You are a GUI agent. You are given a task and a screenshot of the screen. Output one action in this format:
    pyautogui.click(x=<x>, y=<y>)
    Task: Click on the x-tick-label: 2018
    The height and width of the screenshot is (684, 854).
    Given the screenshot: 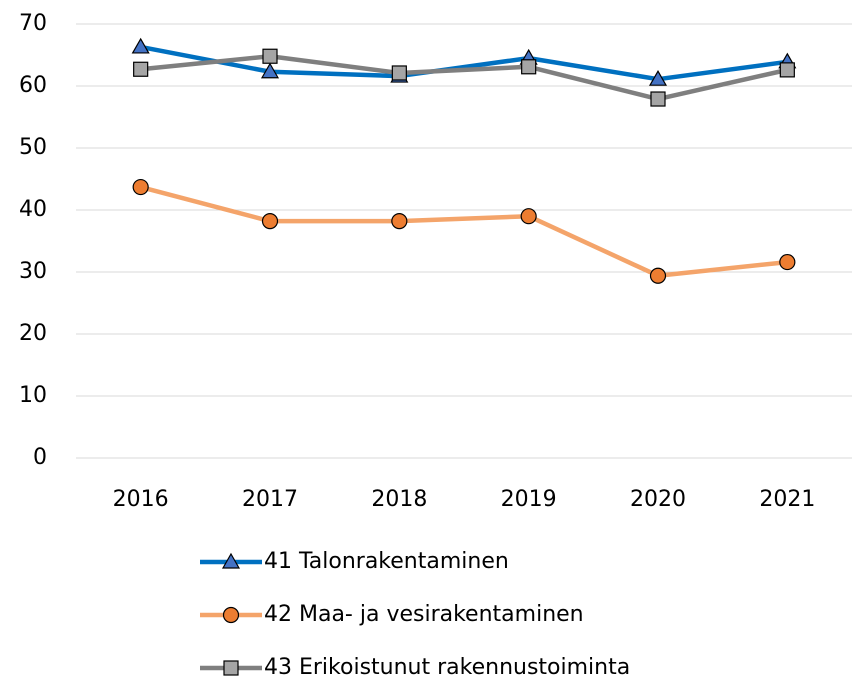 What is the action you would take?
    pyautogui.click(x=399, y=499)
    